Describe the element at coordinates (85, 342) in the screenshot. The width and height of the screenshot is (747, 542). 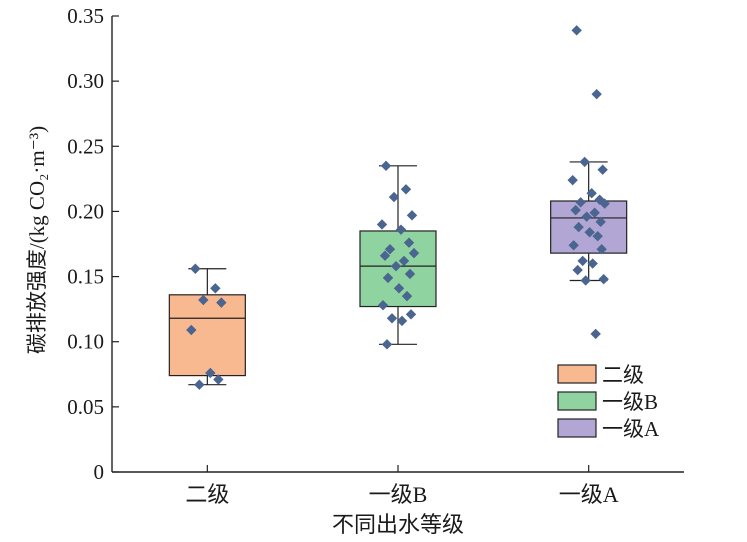
I see `y-tick-label: 0.10` at that location.